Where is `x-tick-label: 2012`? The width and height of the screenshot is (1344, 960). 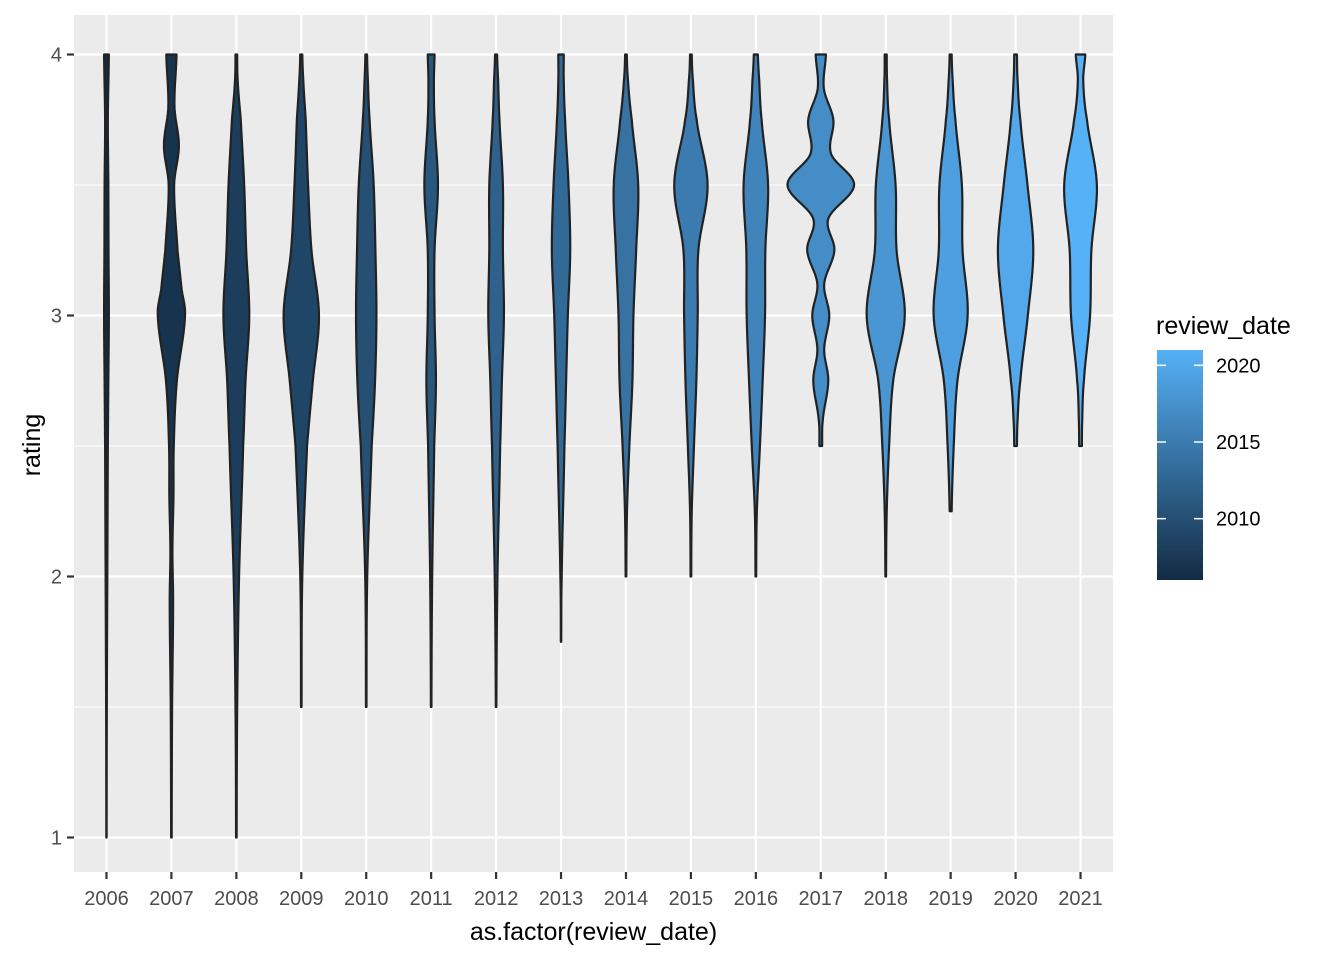
x-tick-label: 2012 is located at coordinates (496, 899).